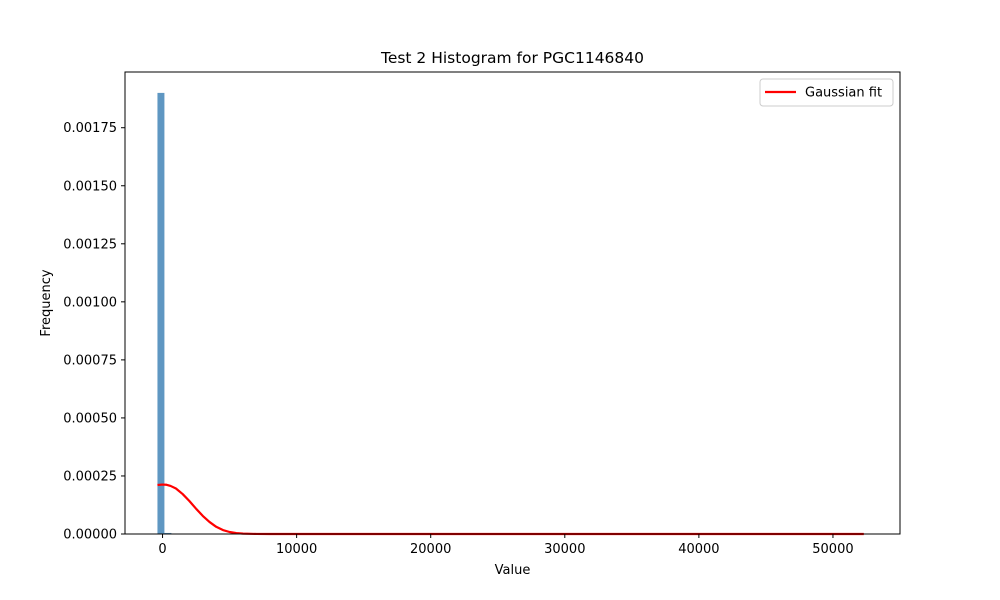 The image size is (1000, 600). Describe the element at coordinates (843, 93) in the screenshot. I see `legend-label-gaussian-fit: Gaussian fit` at that location.